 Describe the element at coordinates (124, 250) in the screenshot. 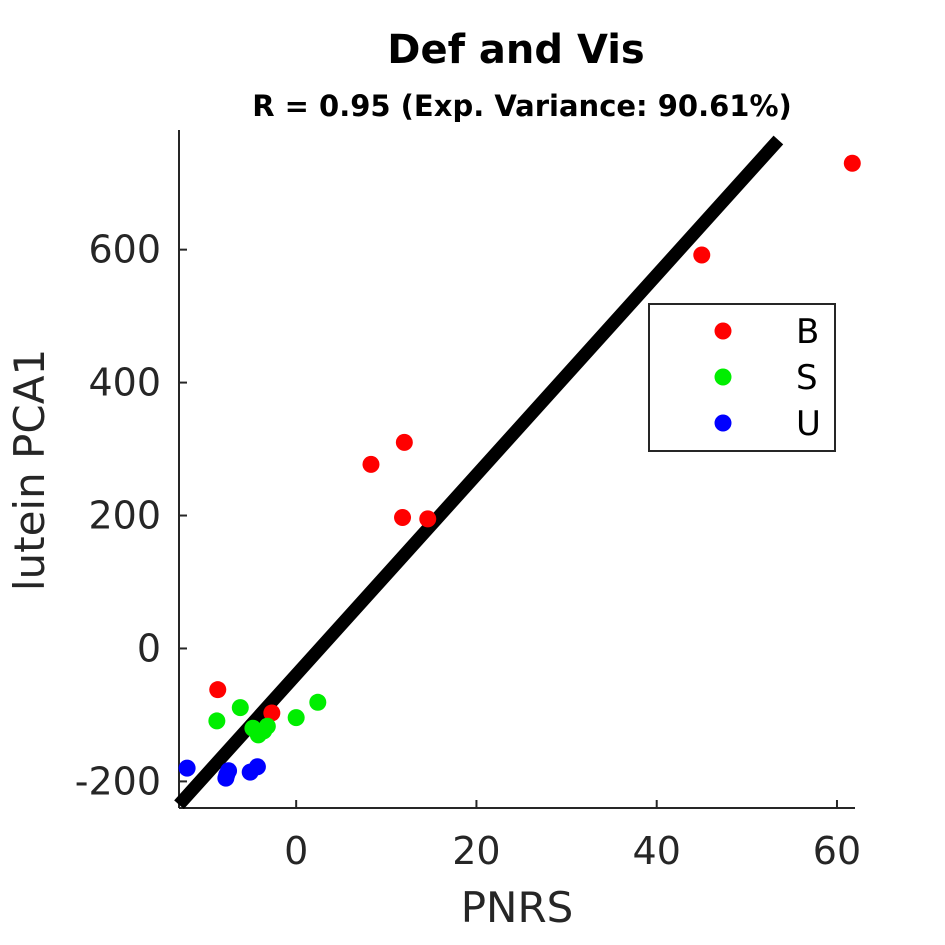

I see `y-tick-label: 600` at that location.